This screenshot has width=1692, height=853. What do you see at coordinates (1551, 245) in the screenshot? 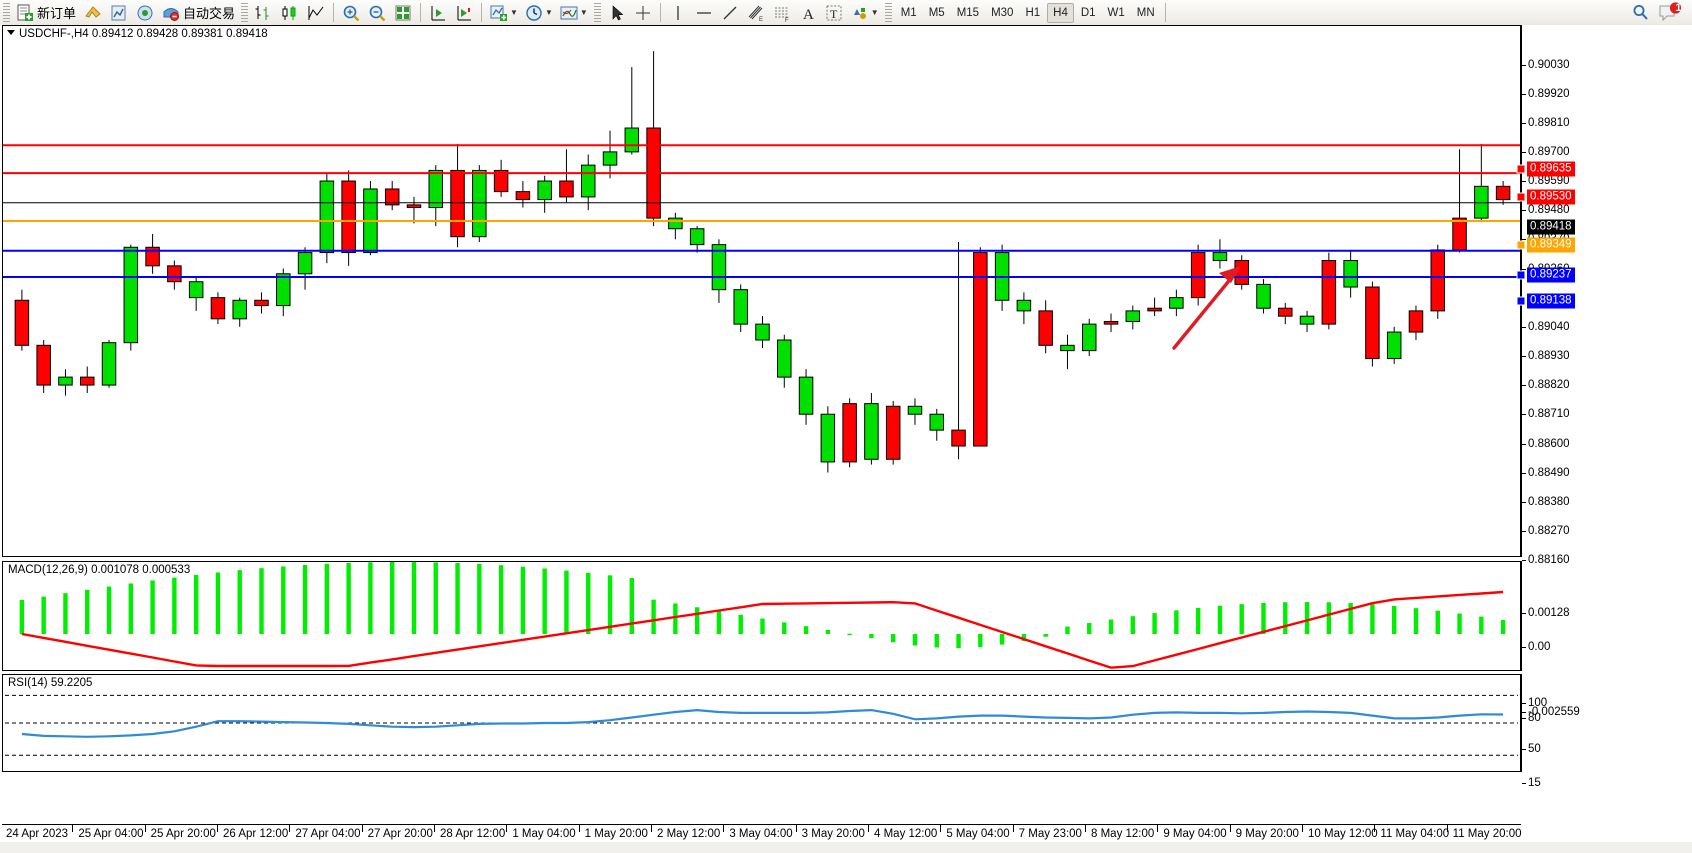
I see `level-tag-pivot: 0.89349` at bounding box center [1551, 245].